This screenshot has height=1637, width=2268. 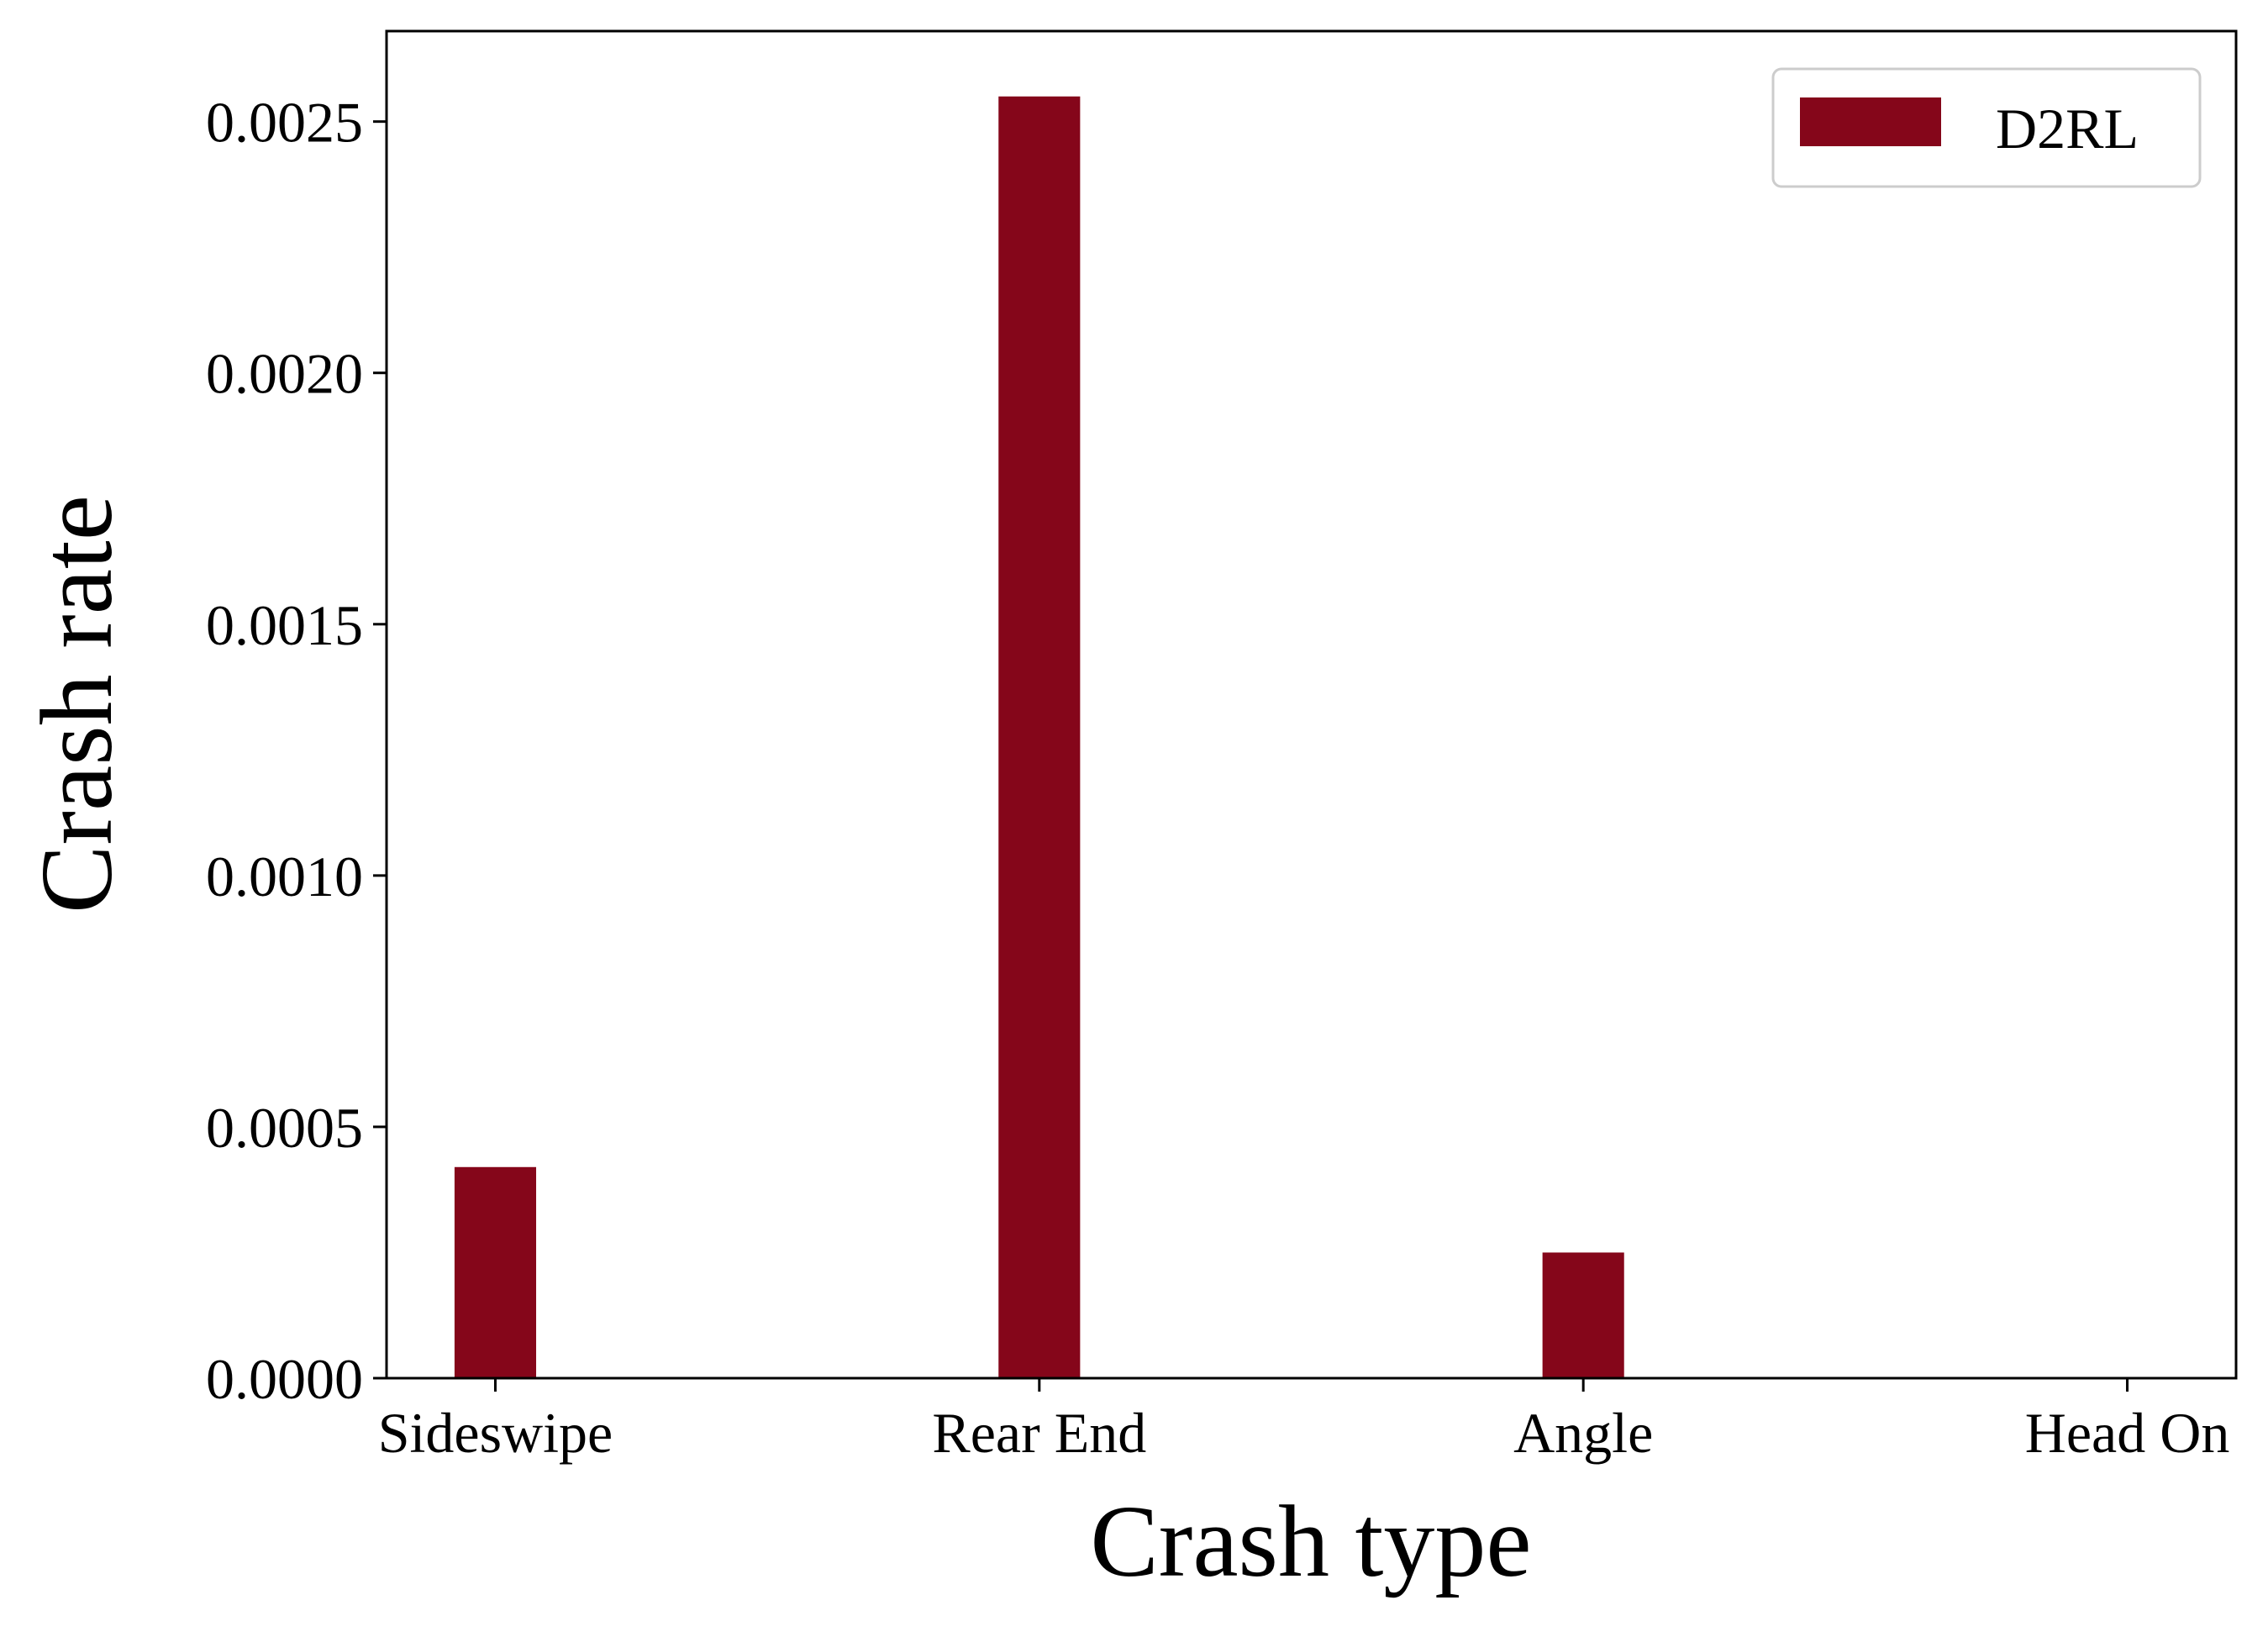 I want to click on y-axis-title: Crash rate, so click(x=77, y=704).